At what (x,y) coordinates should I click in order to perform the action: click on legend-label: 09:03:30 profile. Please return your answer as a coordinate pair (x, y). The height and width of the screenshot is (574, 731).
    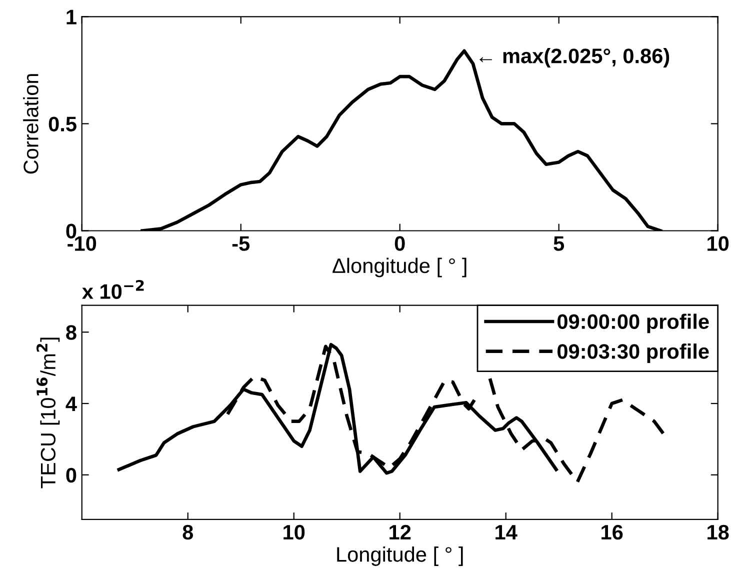
    Looking at the image, I should click on (633, 353).